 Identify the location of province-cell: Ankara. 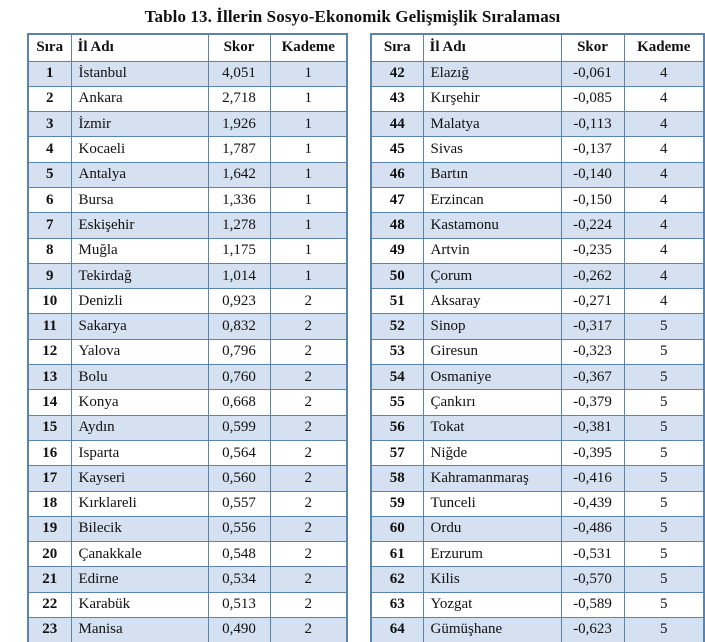
(139, 99).